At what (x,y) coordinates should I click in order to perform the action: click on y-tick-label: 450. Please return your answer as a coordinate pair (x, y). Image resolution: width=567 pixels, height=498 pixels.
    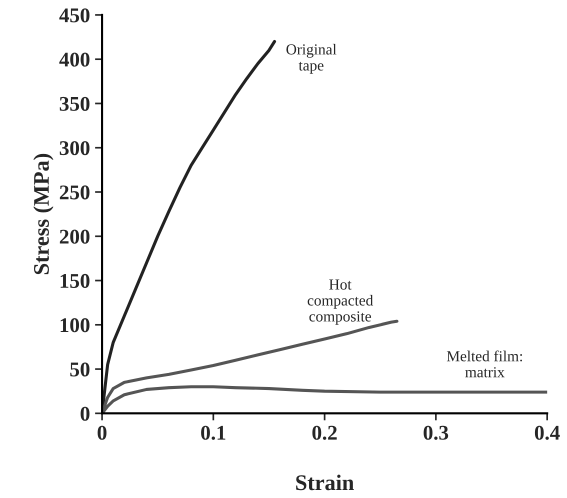
    Looking at the image, I should click on (74, 15).